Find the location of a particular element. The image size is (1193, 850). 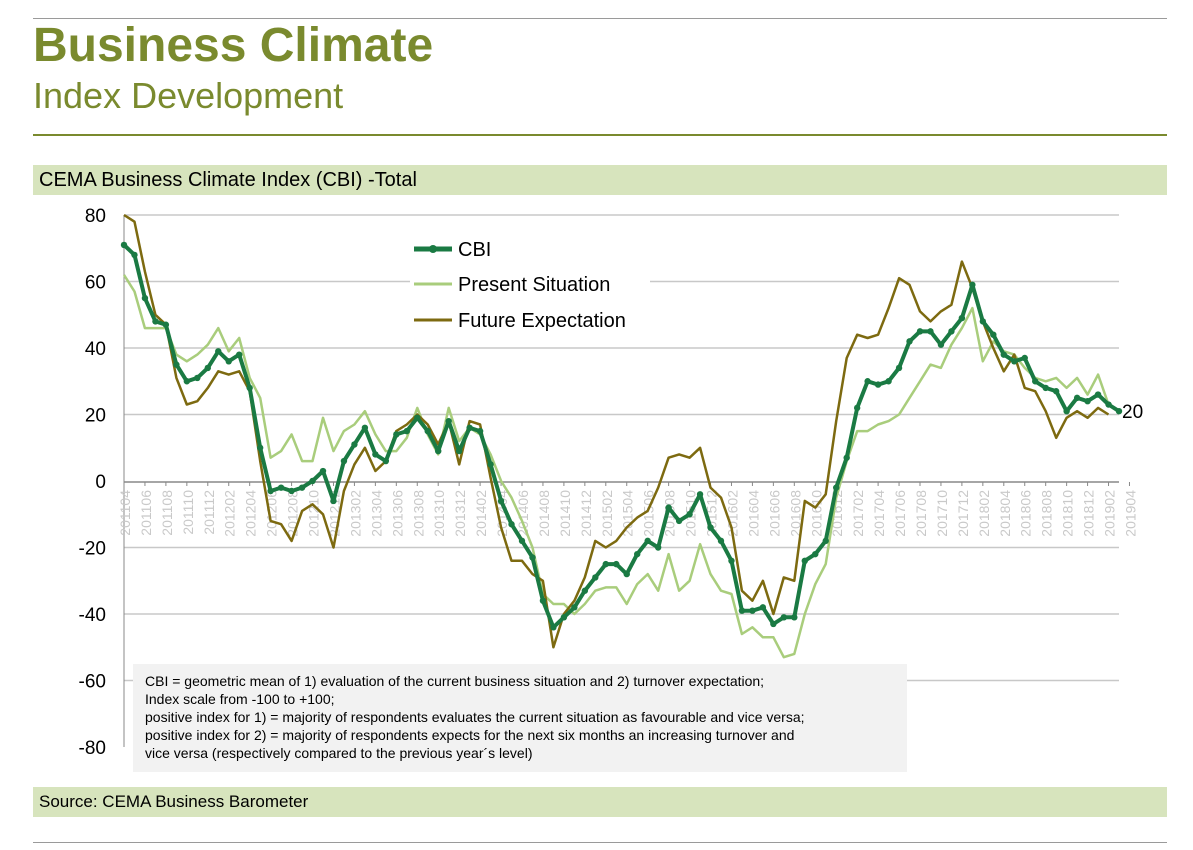

x-tick-label: 201806 is located at coordinates (1026, 513).